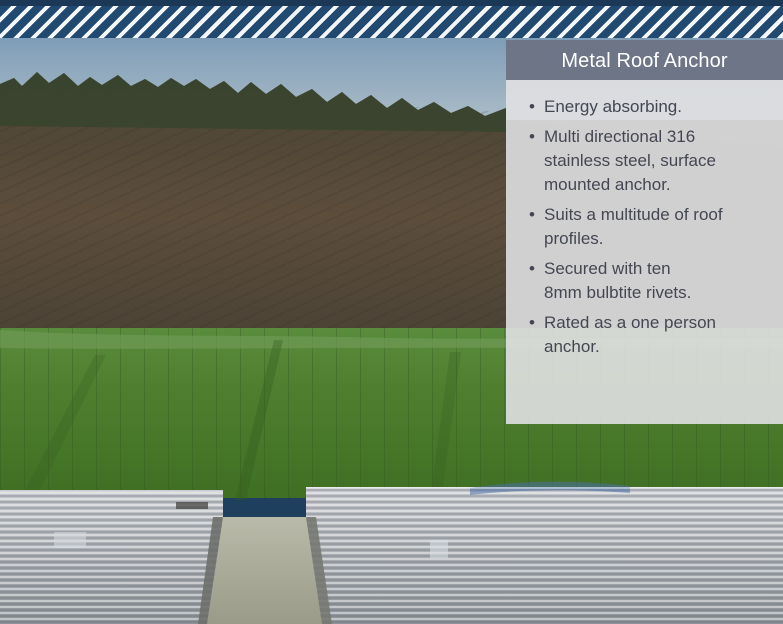 This screenshot has width=783, height=624. I want to click on feature-line: mounted anchor., so click(607, 184).